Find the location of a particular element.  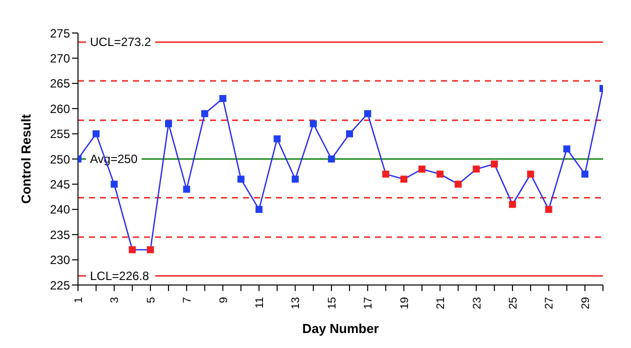

x-tick-label: 15 is located at coordinates (332, 303).